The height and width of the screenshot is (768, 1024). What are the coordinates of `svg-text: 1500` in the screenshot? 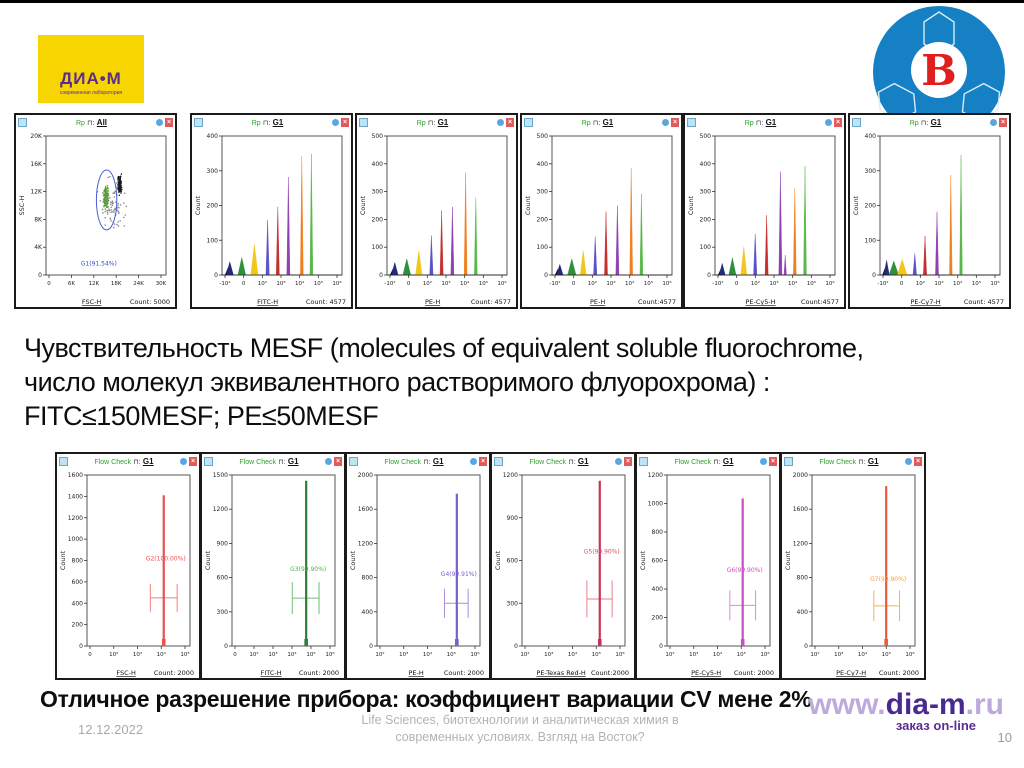 It's located at (220, 475).